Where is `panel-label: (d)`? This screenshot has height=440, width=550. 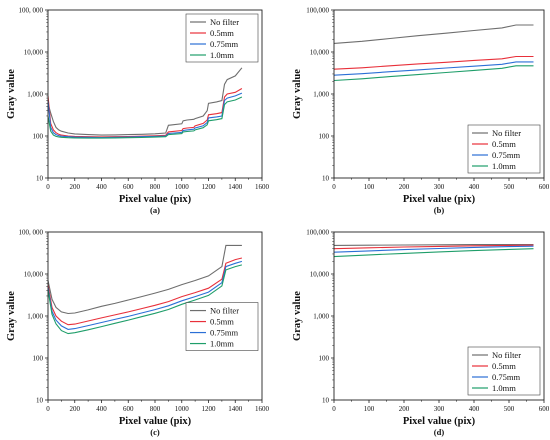
panel-label: (d) is located at coordinates (439, 432).